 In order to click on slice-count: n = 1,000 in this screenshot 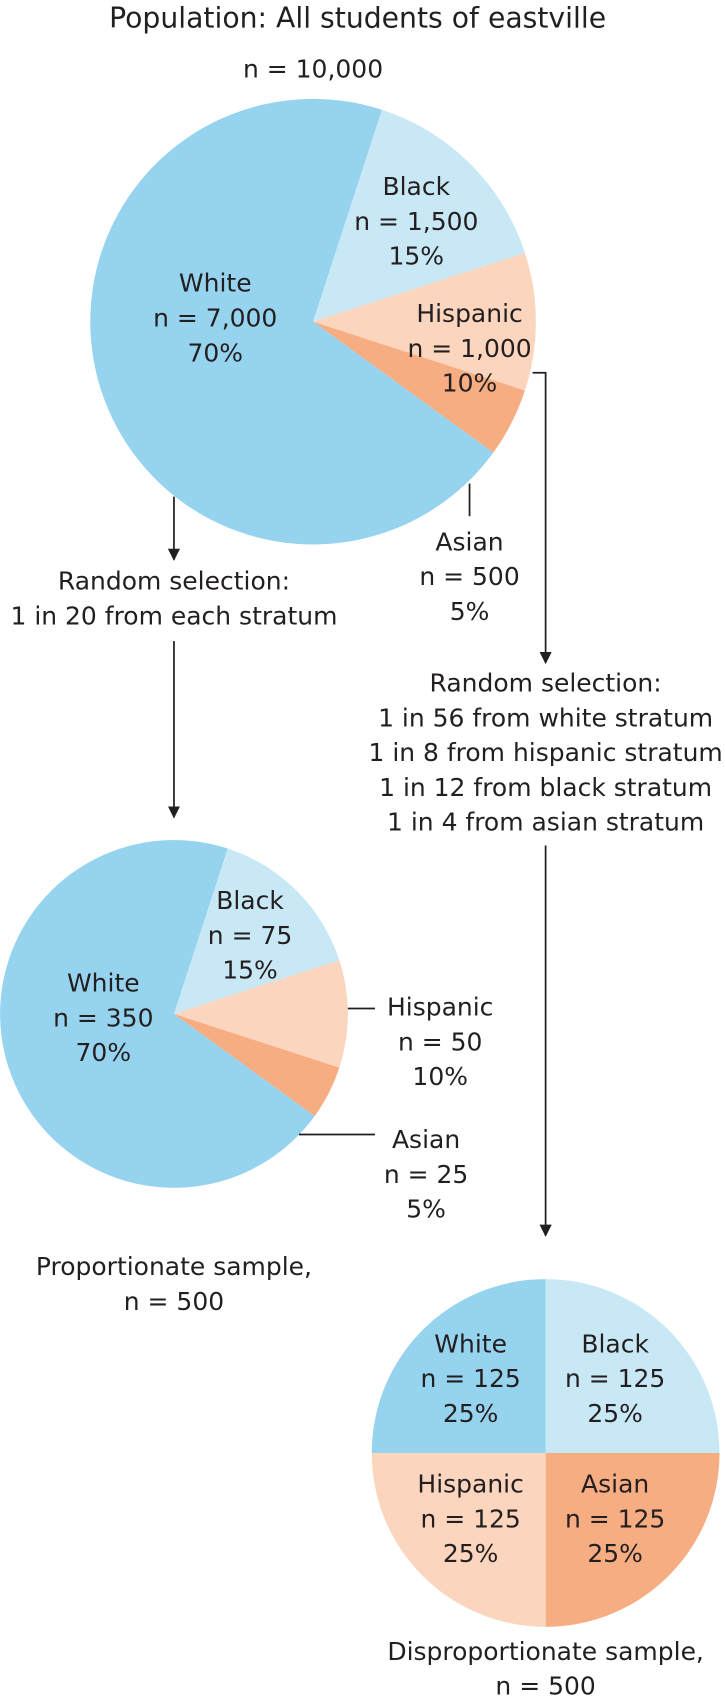, I will do `click(469, 348)`.